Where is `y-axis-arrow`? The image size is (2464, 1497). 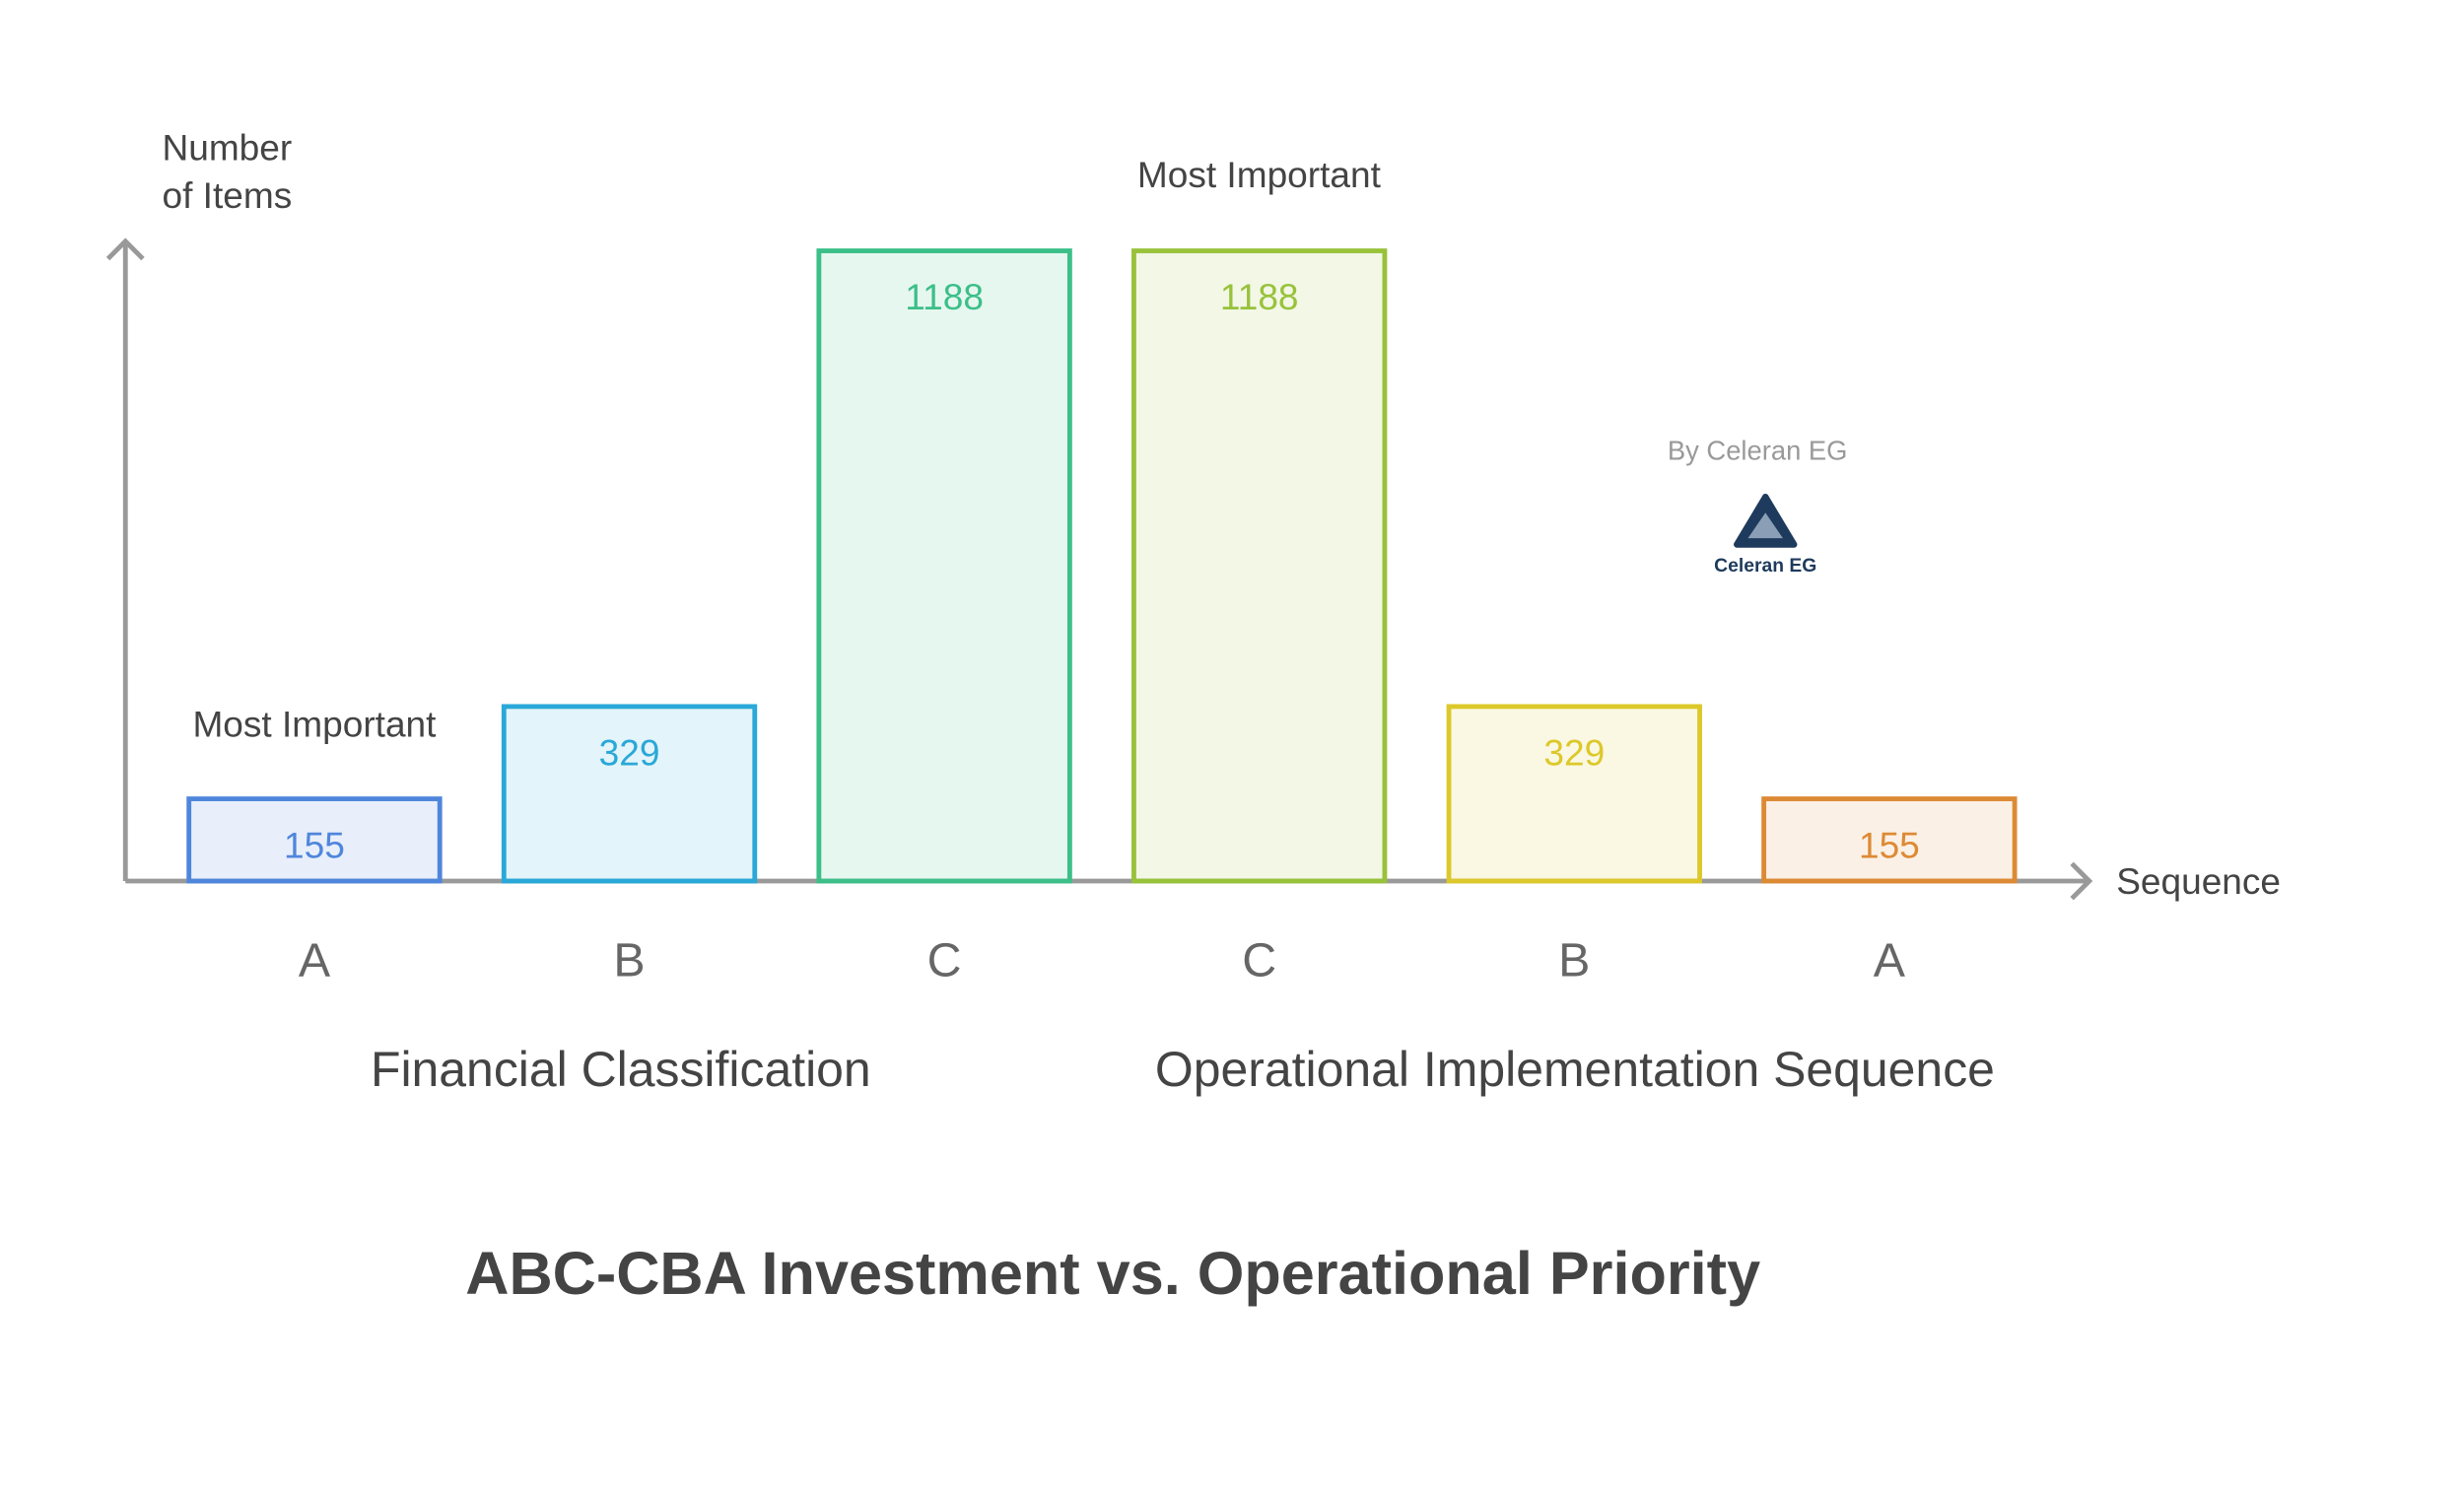
y-axis-arrow is located at coordinates (125, 249).